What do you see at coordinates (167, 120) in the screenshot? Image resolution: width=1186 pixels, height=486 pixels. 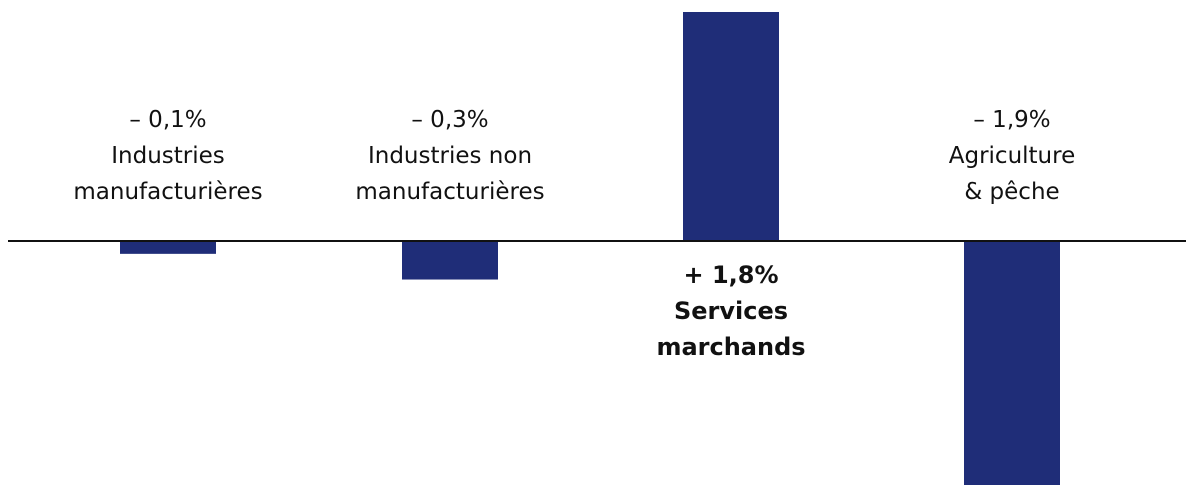 I see `label-industries-manufacturieres-line-1: – 0,1%` at bounding box center [167, 120].